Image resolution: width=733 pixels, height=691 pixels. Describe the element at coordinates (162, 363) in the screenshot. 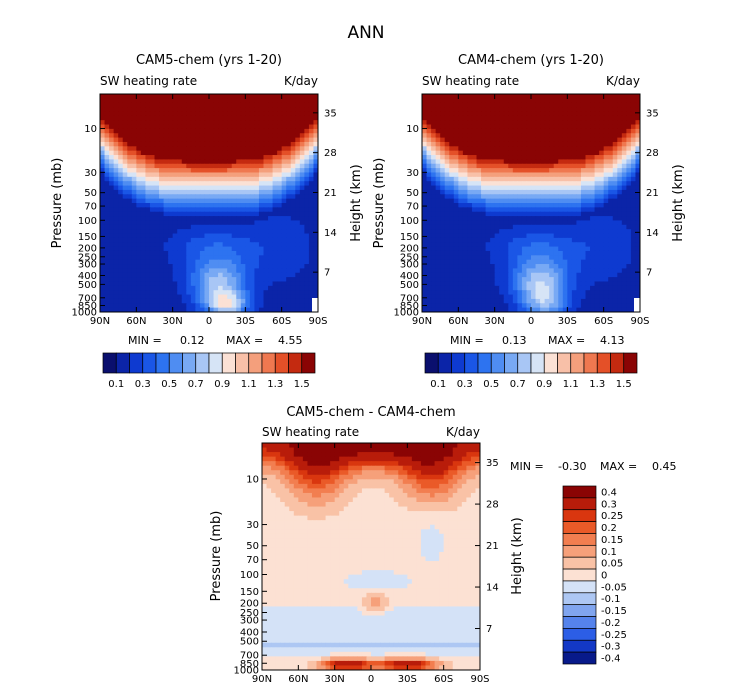

I see `colorbar-swatch` at that location.